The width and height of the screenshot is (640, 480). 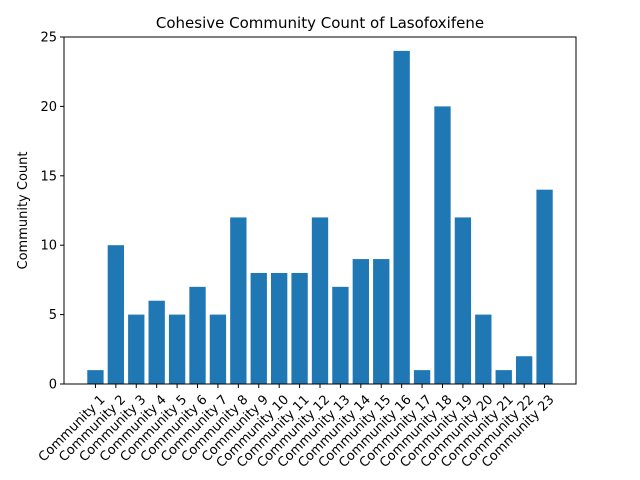 I want to click on y-tick-label: 0, so click(x=53, y=385).